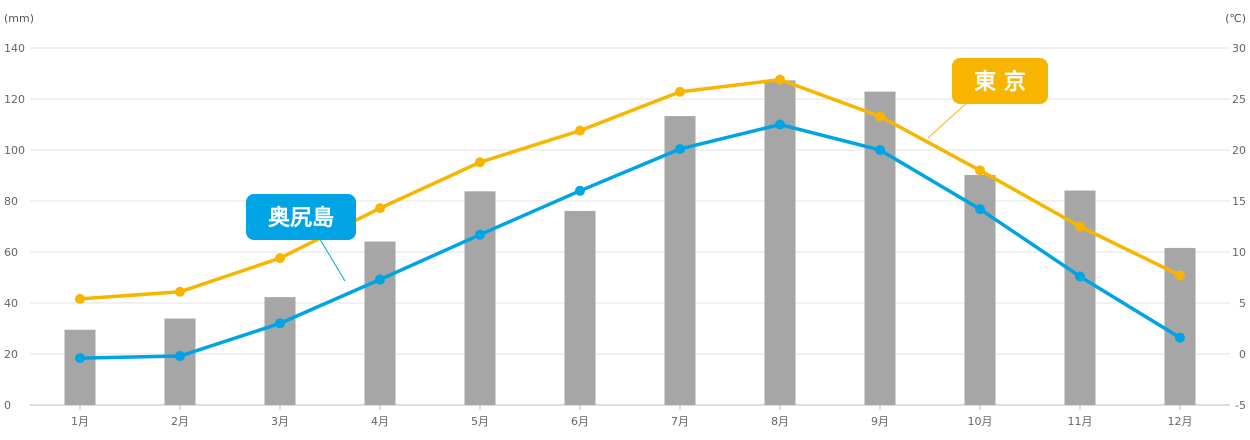 This screenshot has width=1250, height=440. What do you see at coordinates (80, 421) in the screenshot?
I see `x-tick-label: 1月` at bounding box center [80, 421].